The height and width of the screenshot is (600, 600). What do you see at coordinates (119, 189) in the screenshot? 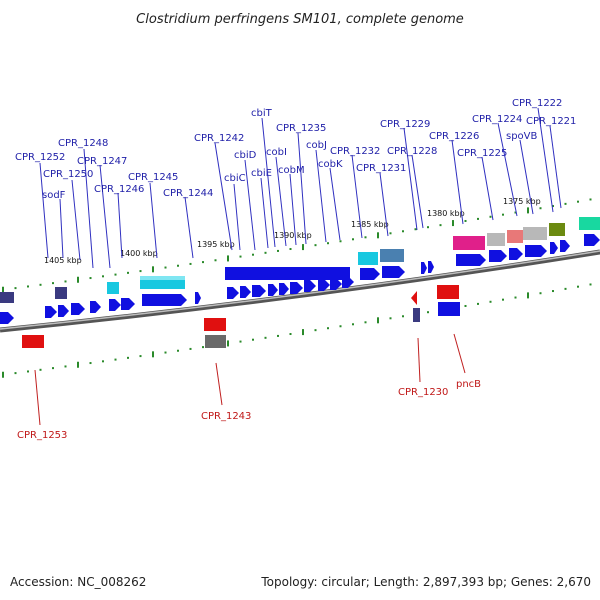
I see `gene-label: CPR_1246` at bounding box center [119, 189].